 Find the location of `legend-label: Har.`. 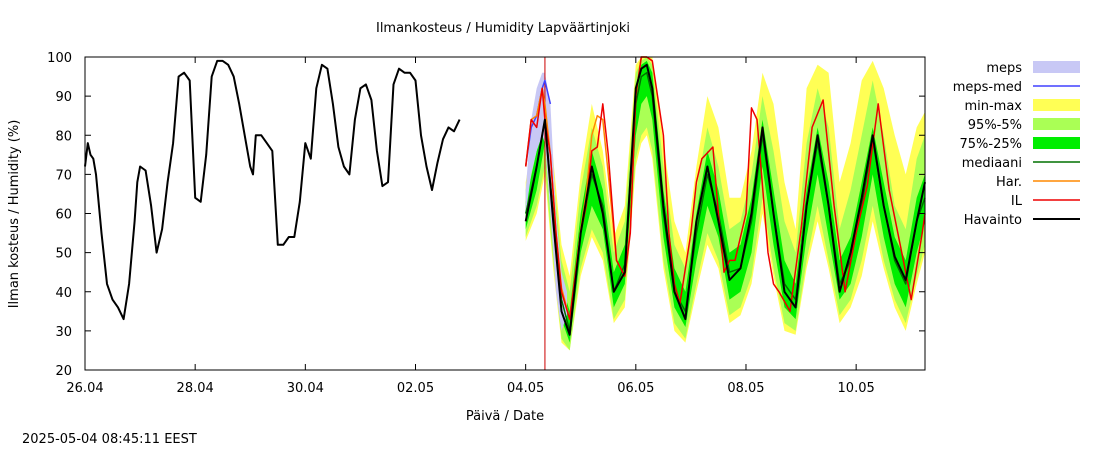

legend-label: Har. is located at coordinates (1009, 182).